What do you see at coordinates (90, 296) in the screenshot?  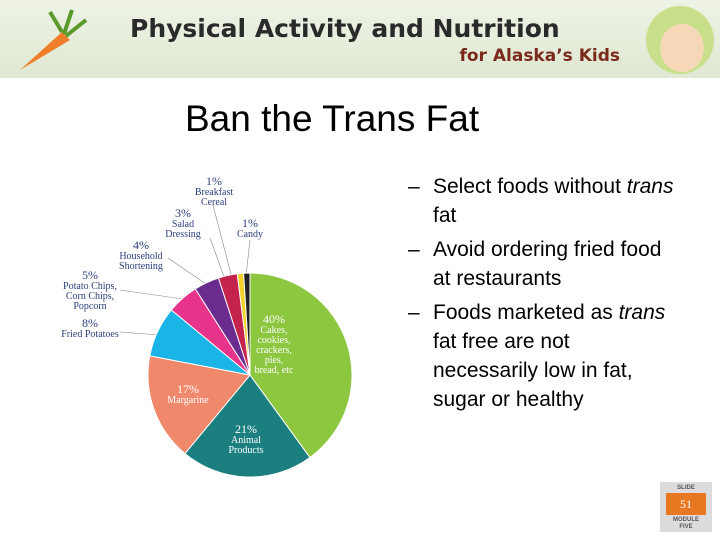 I see `pie-category-label: Potato Chips, Corn Chips, Popcorn` at bounding box center [90, 296].